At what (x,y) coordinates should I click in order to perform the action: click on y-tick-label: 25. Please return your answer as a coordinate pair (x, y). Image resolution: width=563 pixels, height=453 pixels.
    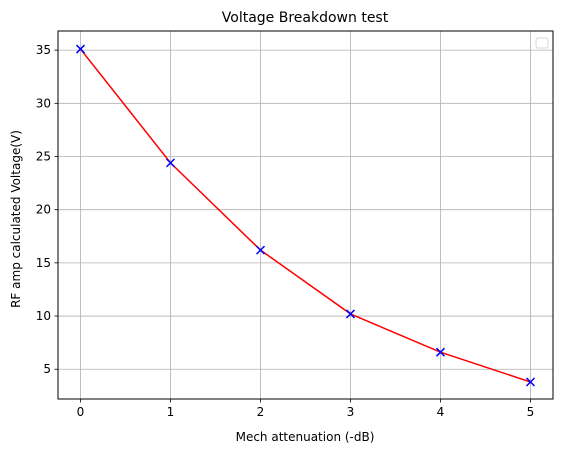
    Looking at the image, I should click on (43, 157).